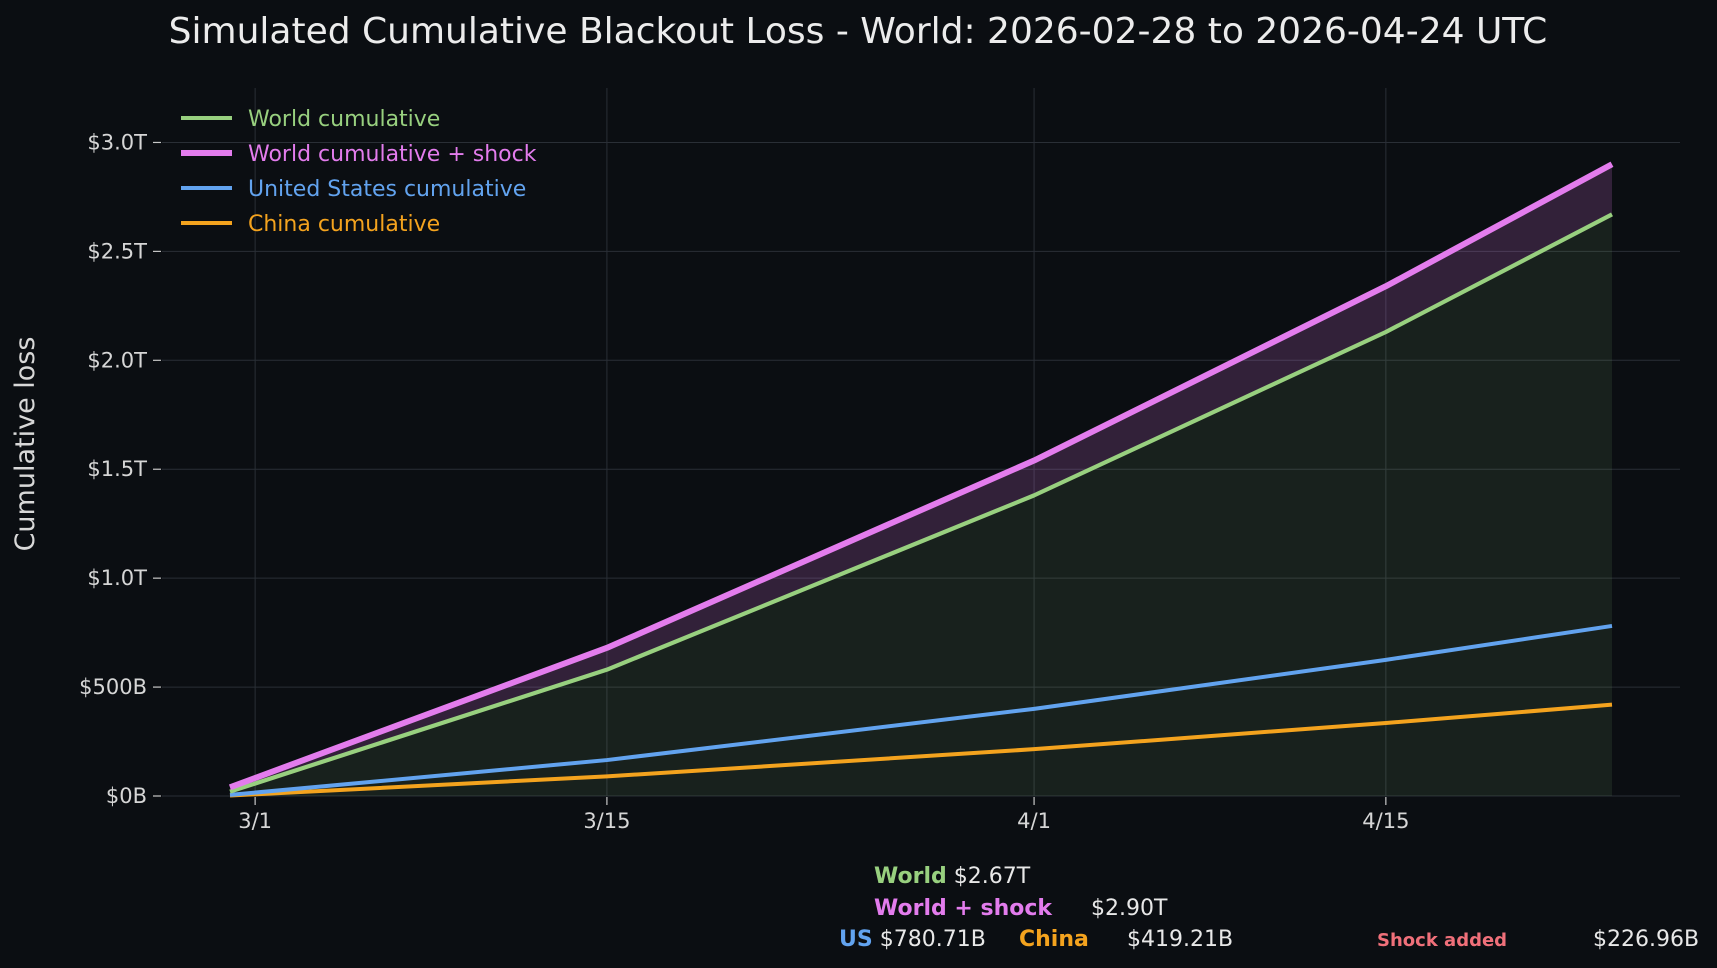  Describe the element at coordinates (921, 750) in the screenshot. I see `series-line-china-cumulative` at that location.